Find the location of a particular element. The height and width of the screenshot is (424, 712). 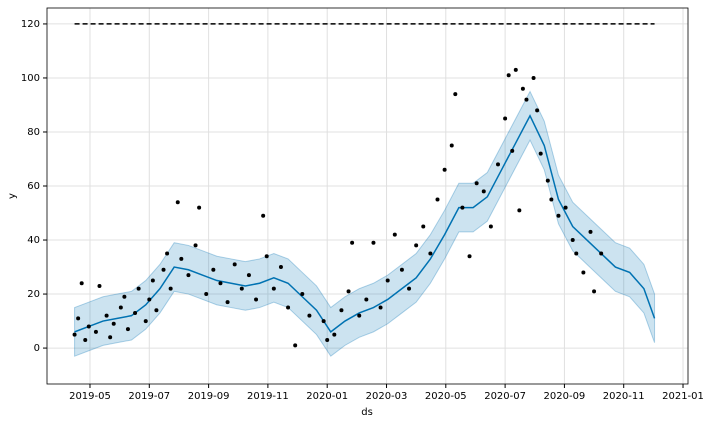

x-tick-label: 2020-01 is located at coordinates (327, 396).